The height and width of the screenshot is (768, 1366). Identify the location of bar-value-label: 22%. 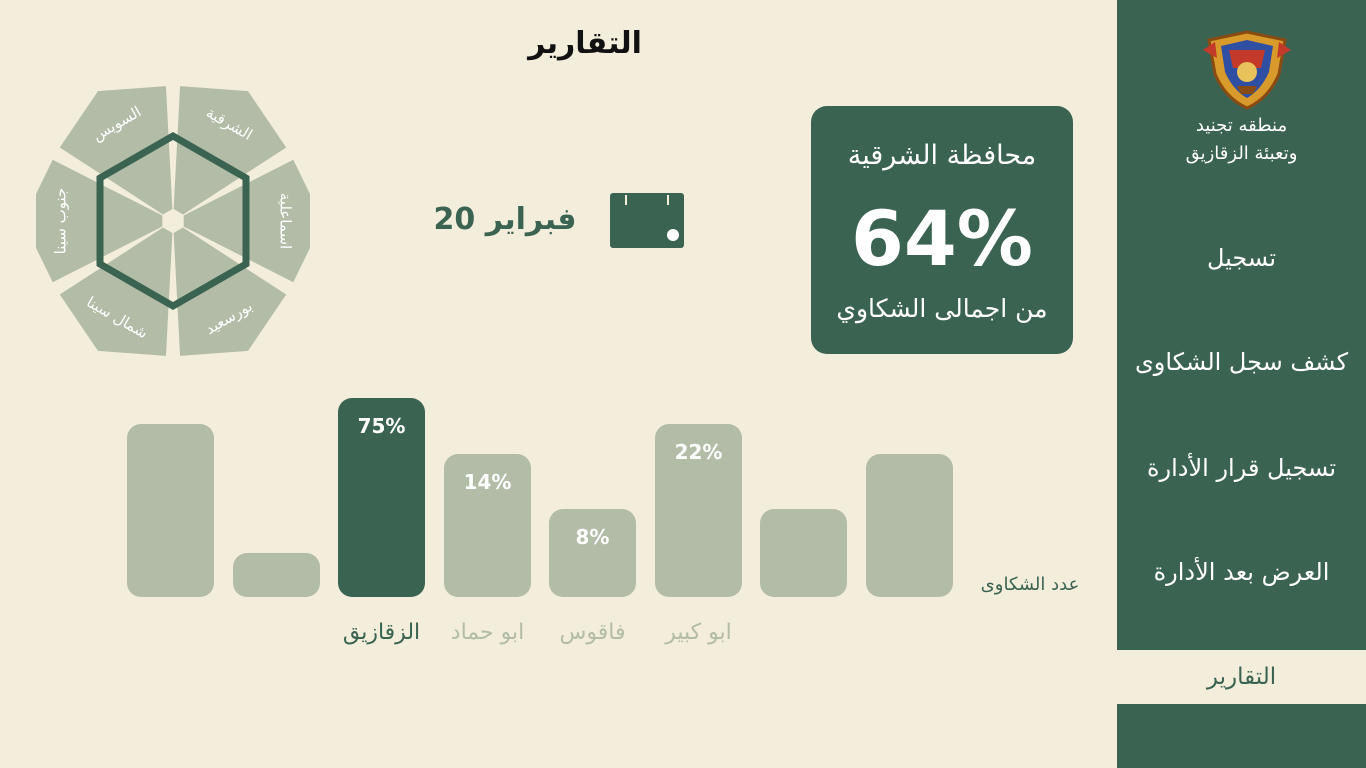
(698, 452).